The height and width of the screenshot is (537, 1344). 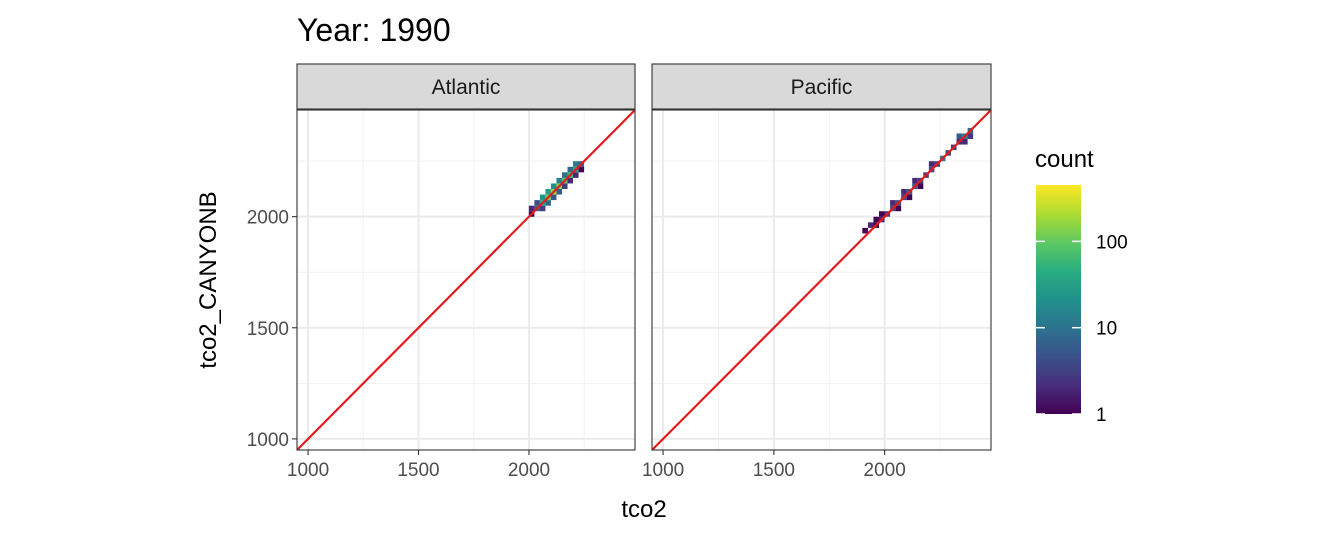 I want to click on legend: count 1 10 100, so click(x=1081, y=286).